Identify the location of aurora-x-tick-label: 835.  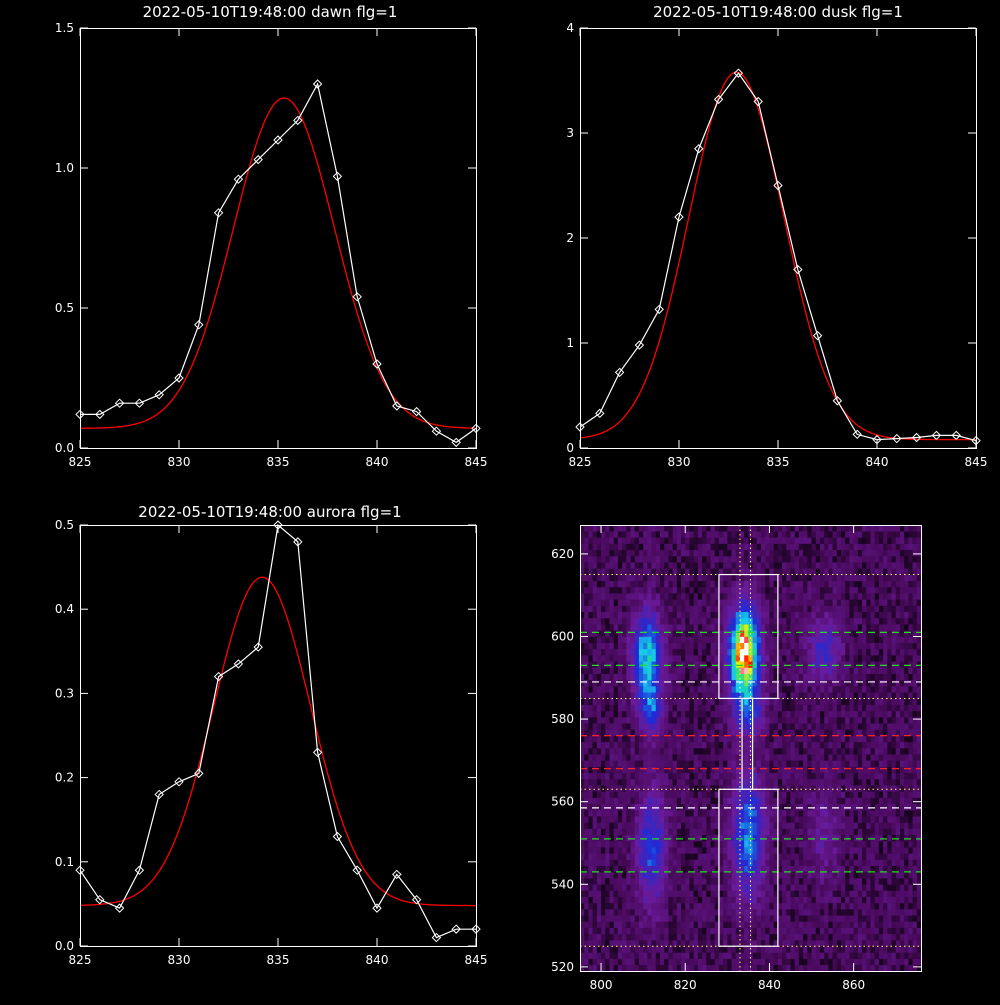
(278, 960).